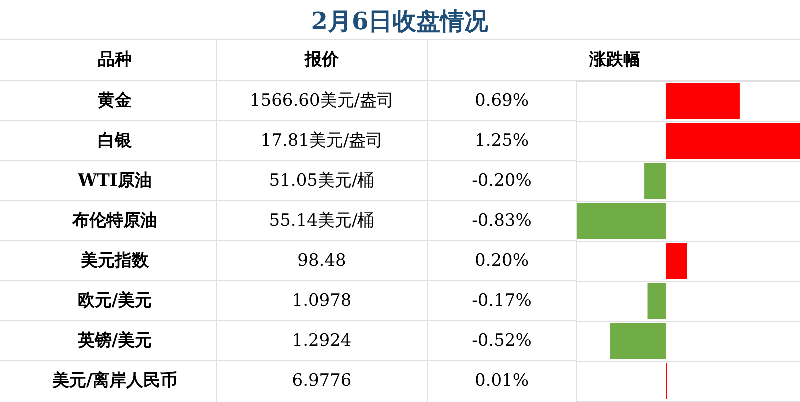 The width and height of the screenshot is (800, 402). Describe the element at coordinates (322, 301) in the screenshot. I see `text: 1.0978` at that location.